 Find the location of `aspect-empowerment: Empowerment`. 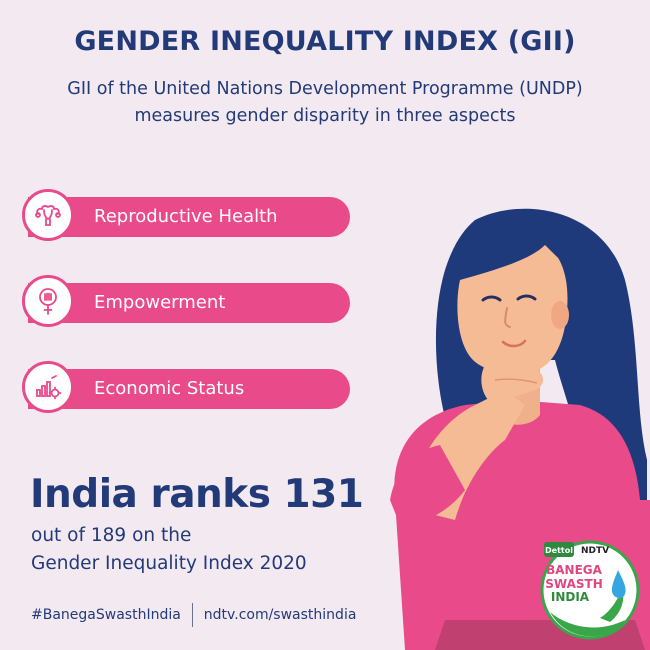

aspect-empowerment: Empowerment is located at coordinates (186, 301).